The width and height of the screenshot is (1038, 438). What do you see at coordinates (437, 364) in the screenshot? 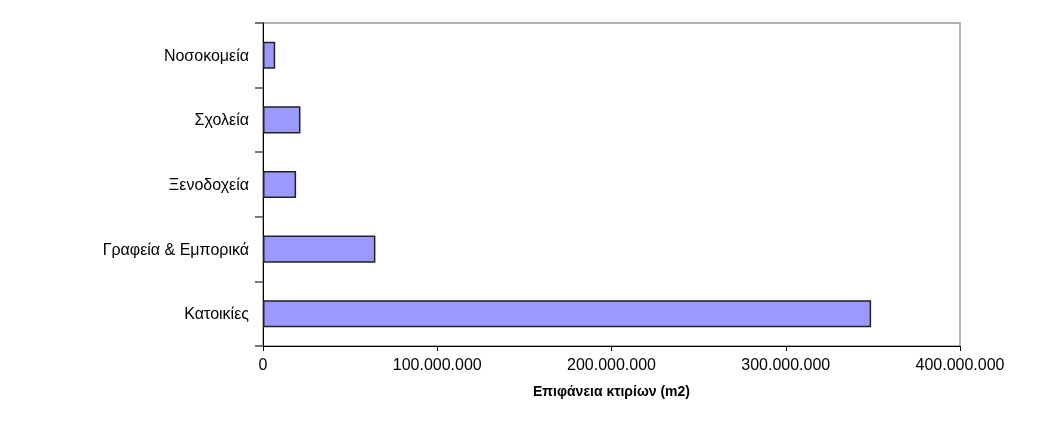
I see `x-tick-label: 100.000.000` at bounding box center [437, 364].